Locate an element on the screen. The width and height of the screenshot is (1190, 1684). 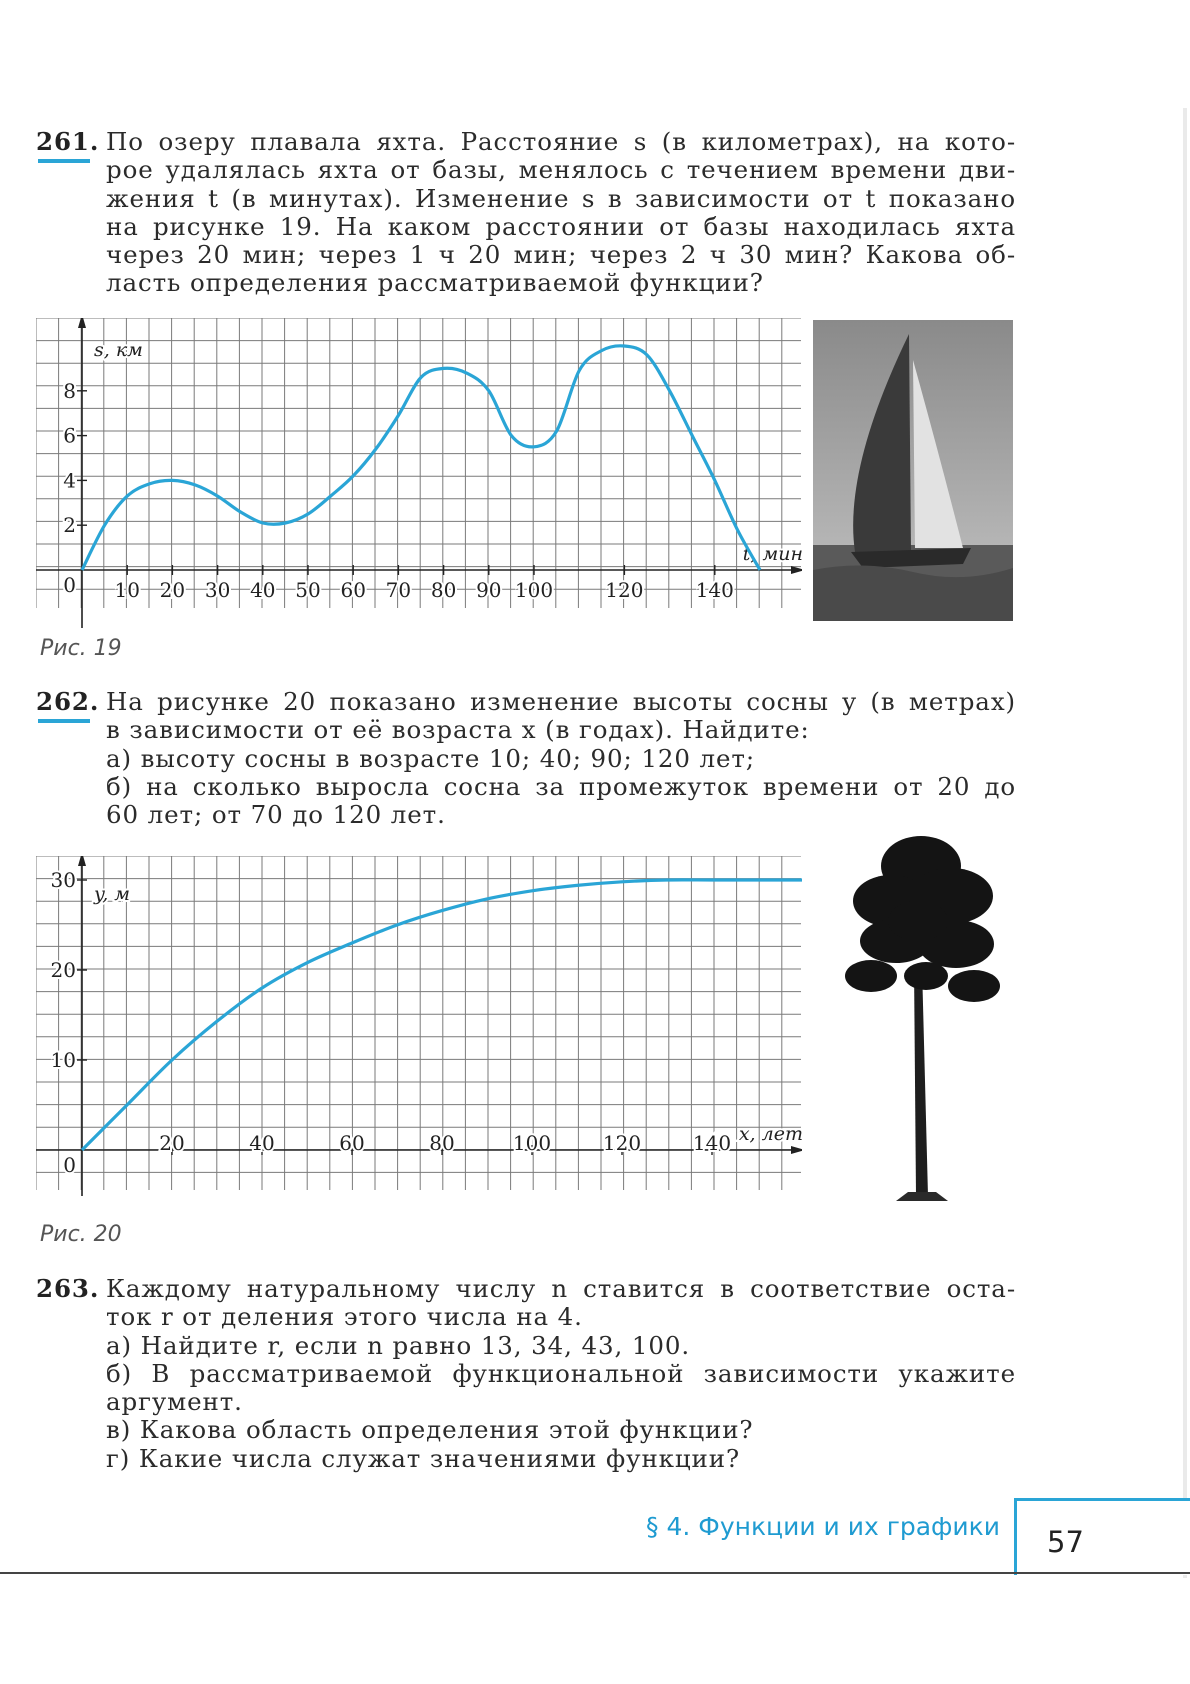
x-tick-label: 50 is located at coordinates (307, 590).